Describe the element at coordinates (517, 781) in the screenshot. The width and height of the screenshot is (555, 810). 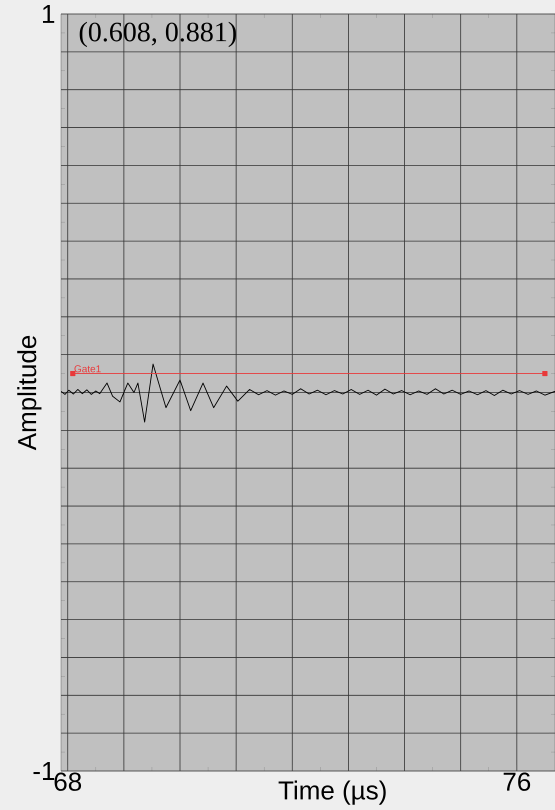
I see `x-tick-label: 76` at that location.